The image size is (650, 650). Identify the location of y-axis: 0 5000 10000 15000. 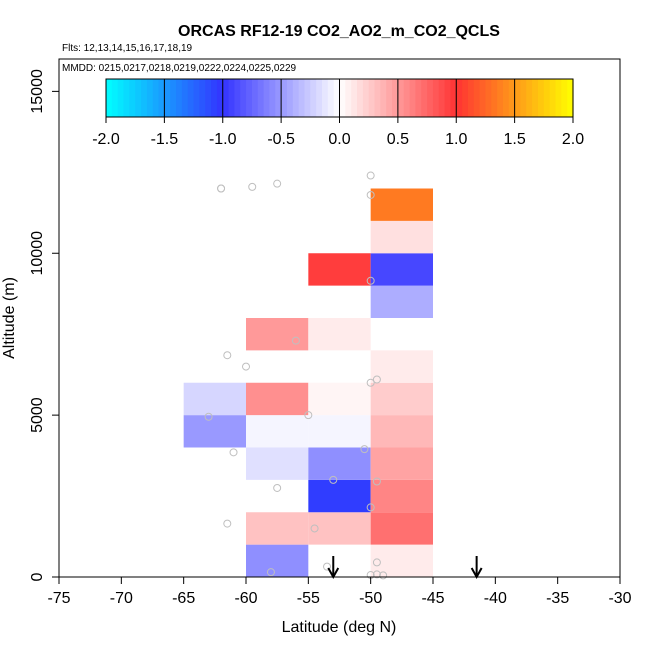
(44, 325).